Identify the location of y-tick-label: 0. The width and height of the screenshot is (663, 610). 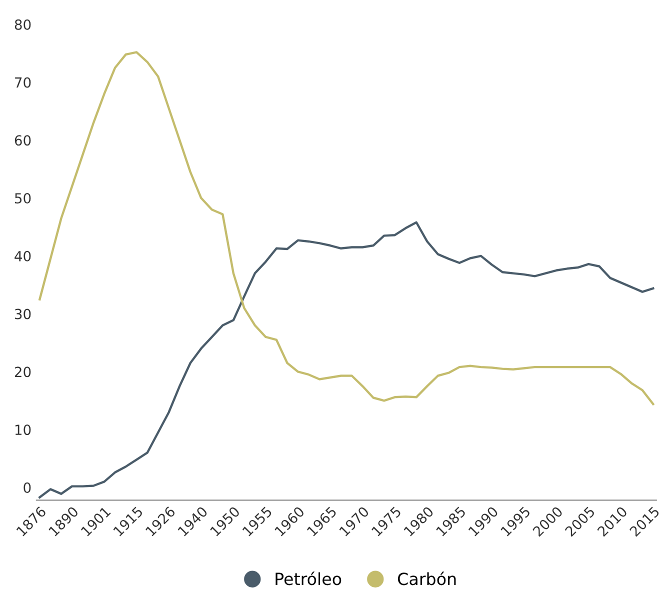
(27, 487).